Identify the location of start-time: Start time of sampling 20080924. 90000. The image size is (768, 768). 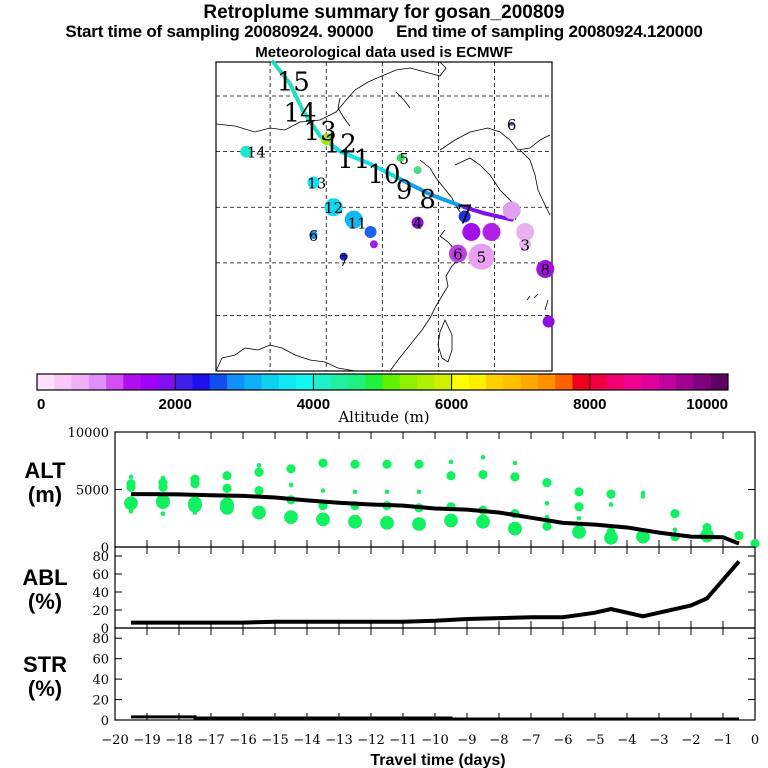
(219, 31).